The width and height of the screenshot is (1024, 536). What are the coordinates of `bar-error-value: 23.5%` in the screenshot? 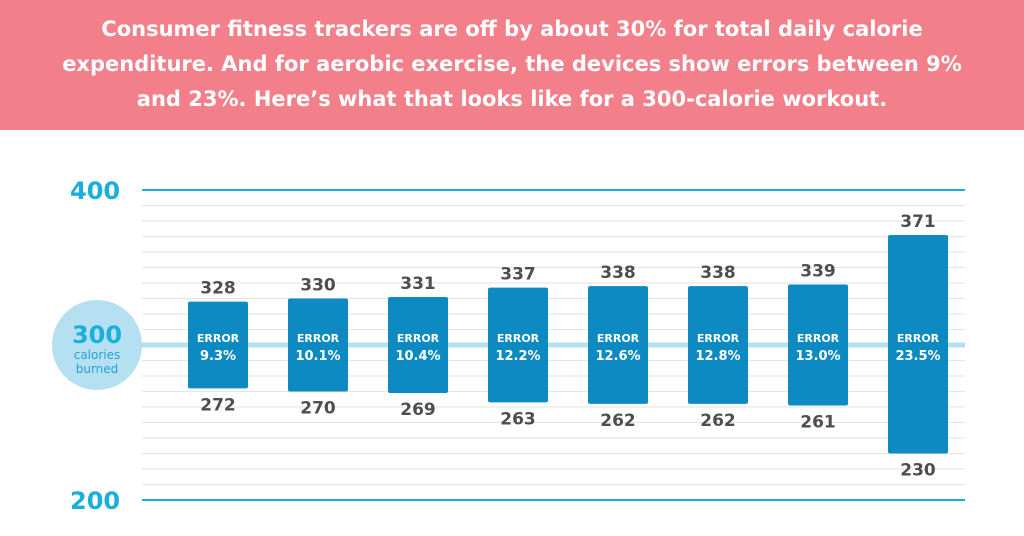 It's located at (917, 356).